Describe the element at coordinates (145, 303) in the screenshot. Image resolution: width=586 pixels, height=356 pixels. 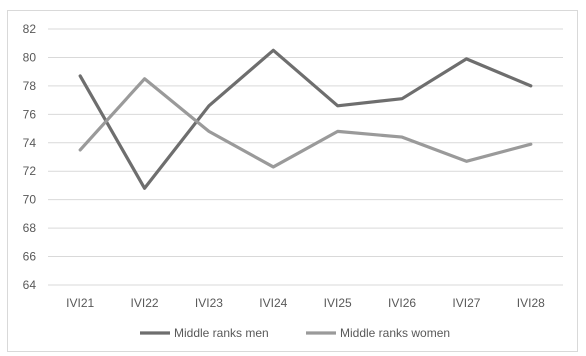
I see `x-tick-label: IVI22` at that location.